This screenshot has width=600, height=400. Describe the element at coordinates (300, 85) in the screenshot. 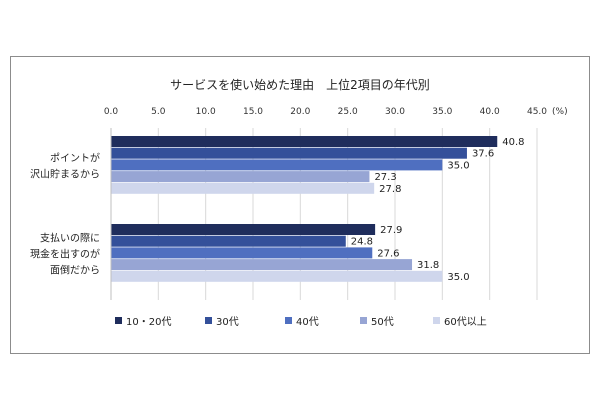

I see `chart-title: サービスを使い始めた理由 上位2項目の年代別` at that location.